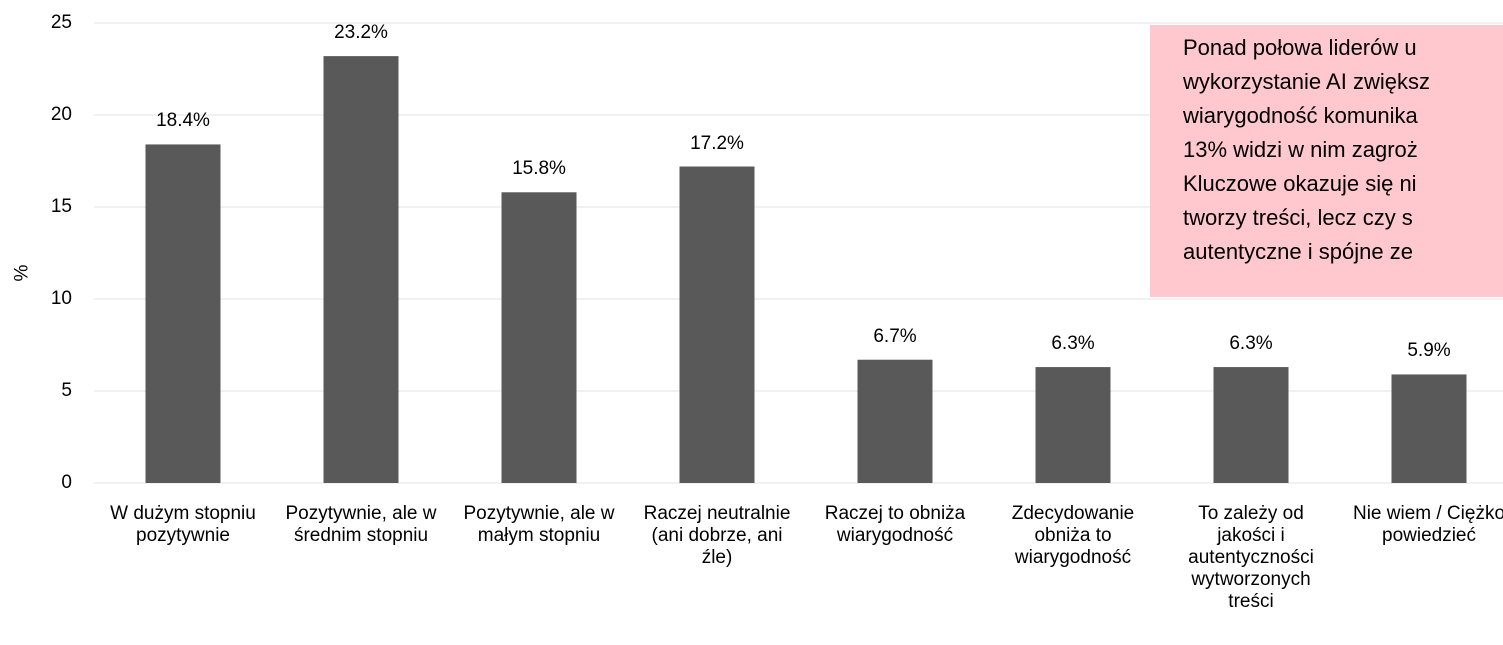 The image size is (1503, 645). I want to click on y-tick-label: 0, so click(66, 482).